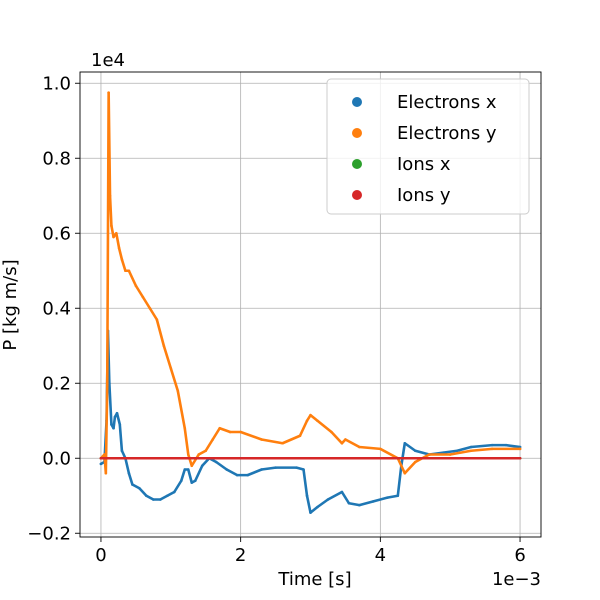  What do you see at coordinates (56, 458) in the screenshot?
I see `y-tick-label: 0.0` at bounding box center [56, 458].